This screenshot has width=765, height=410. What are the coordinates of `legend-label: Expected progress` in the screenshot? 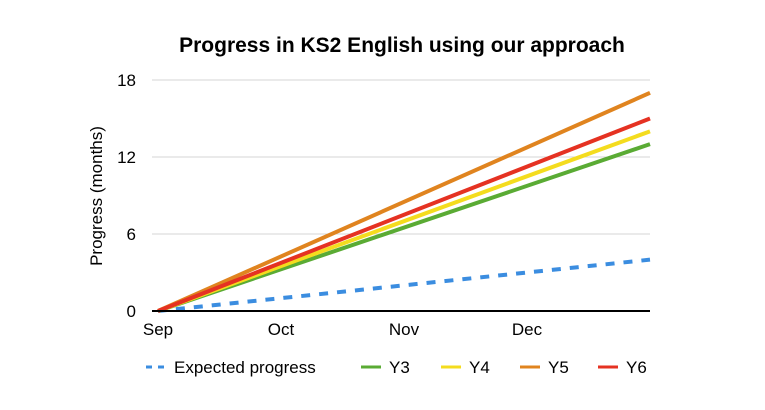 It's located at (245, 367).